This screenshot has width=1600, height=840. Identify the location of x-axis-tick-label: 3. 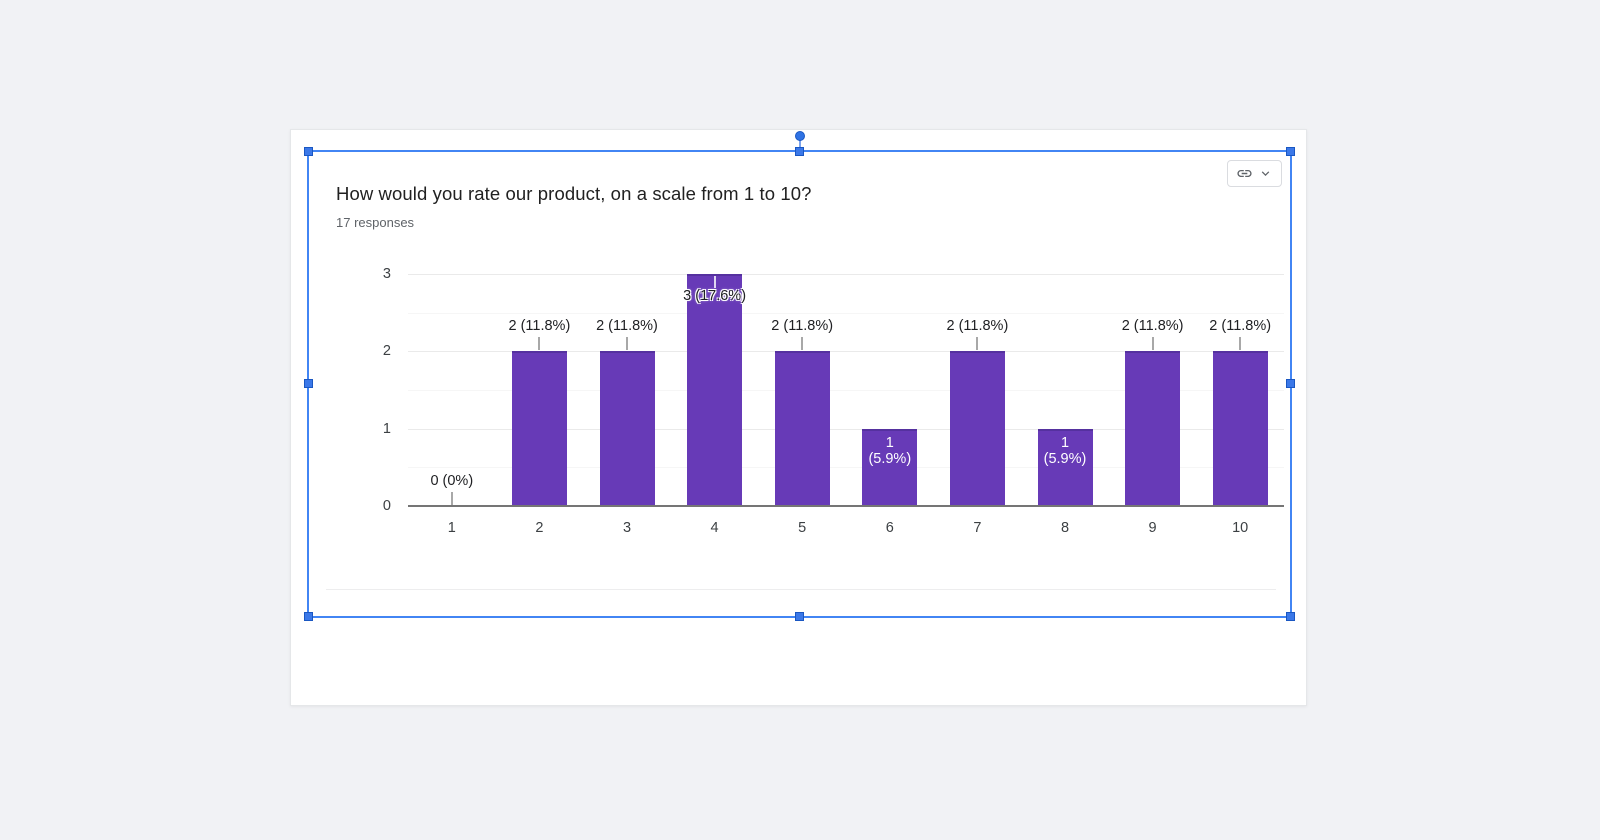
(627, 528).